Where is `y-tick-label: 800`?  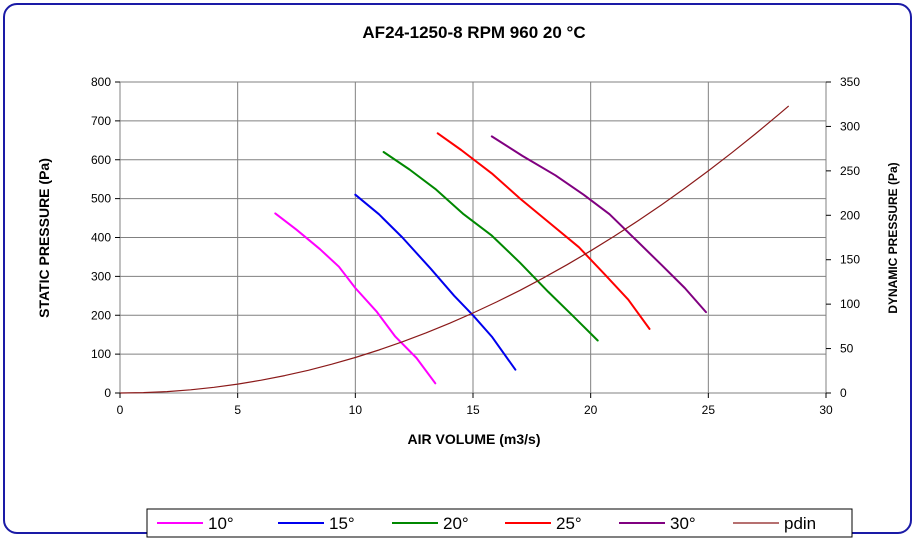 y-tick-label: 800 is located at coordinates (101, 82).